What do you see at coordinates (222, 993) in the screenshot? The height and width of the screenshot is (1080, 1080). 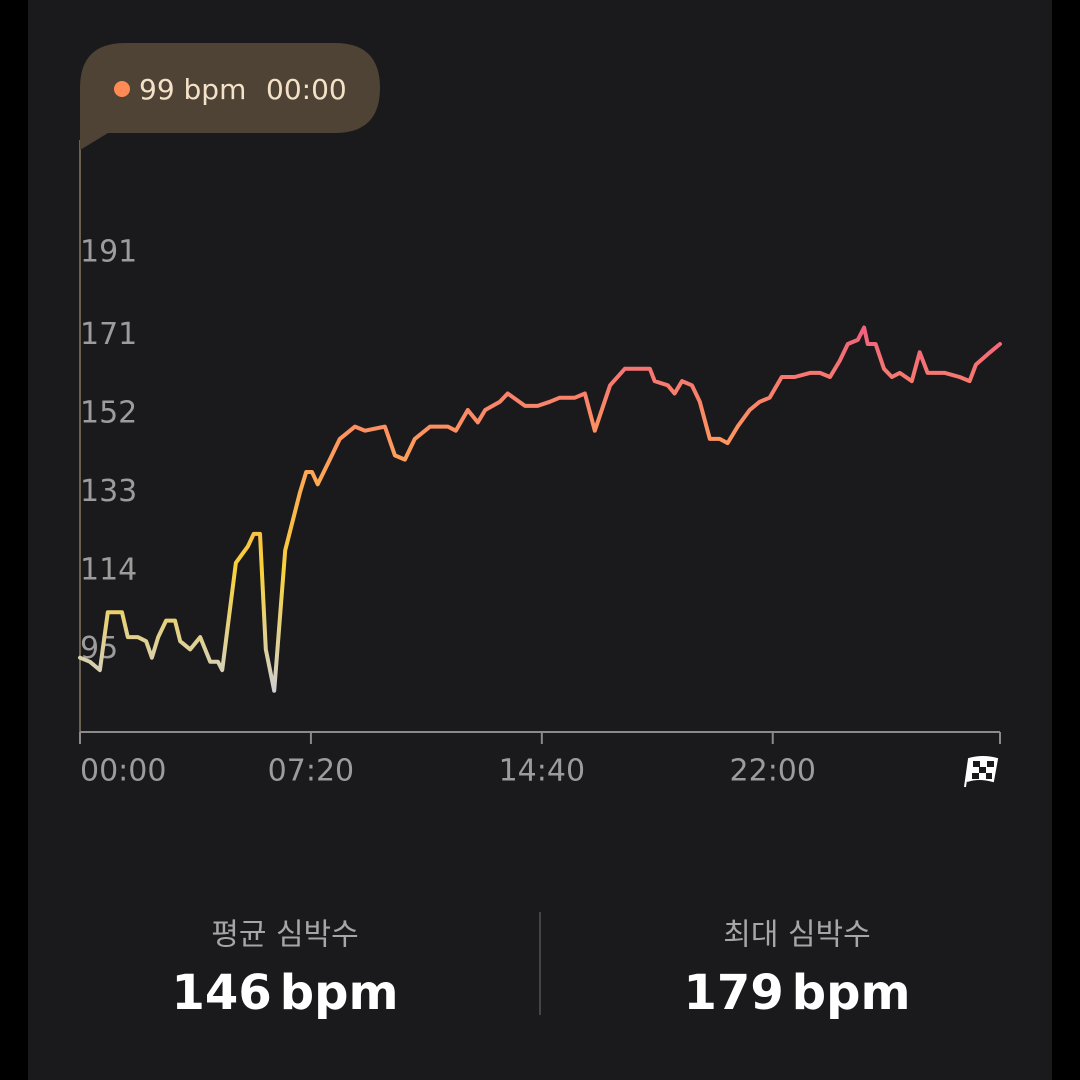 I see `stat-number: 146` at bounding box center [222, 993].